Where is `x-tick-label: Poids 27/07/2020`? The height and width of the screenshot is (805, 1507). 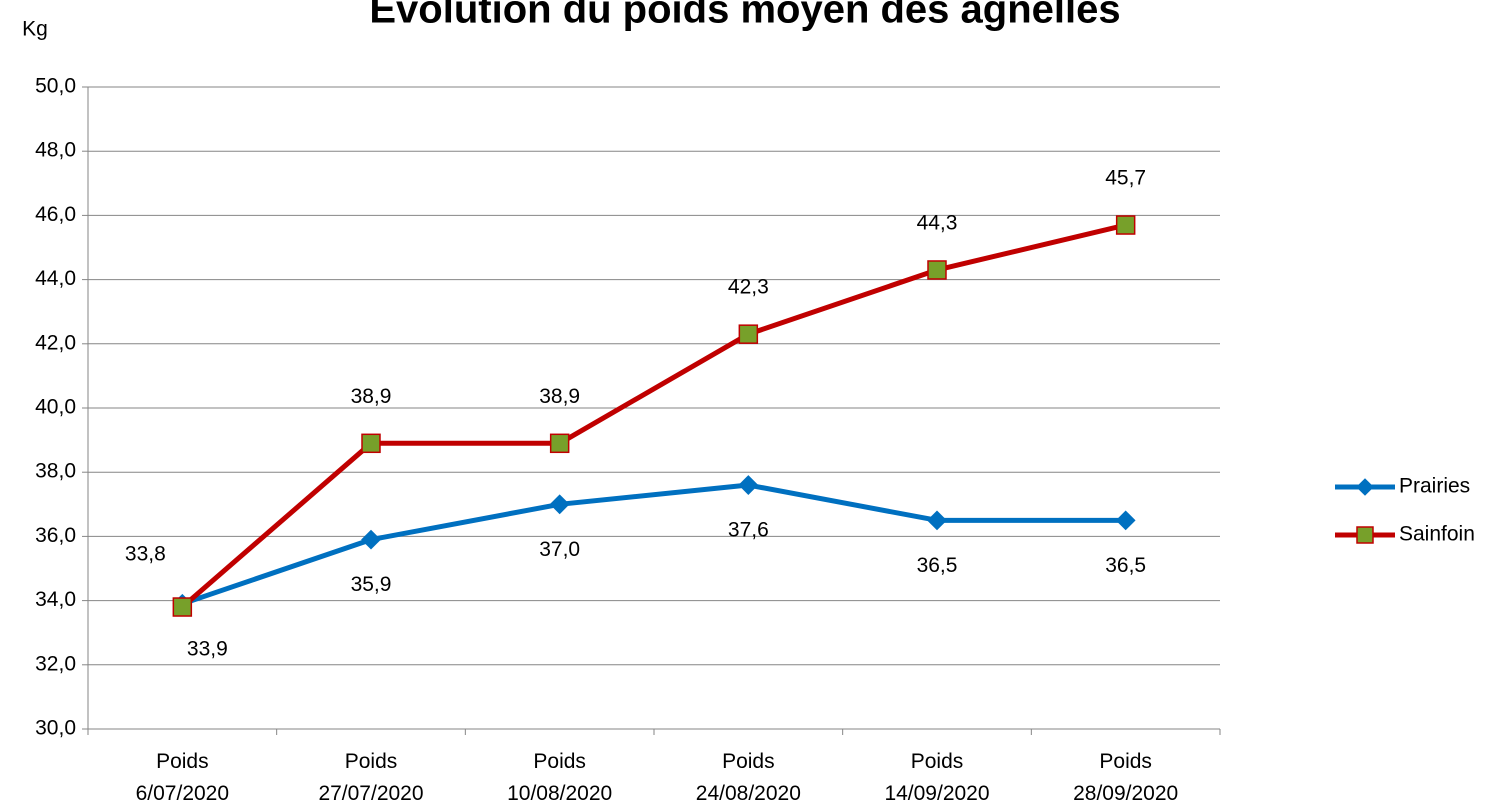
x-tick-label: Poids 27/07/2020 is located at coordinates (370, 777).